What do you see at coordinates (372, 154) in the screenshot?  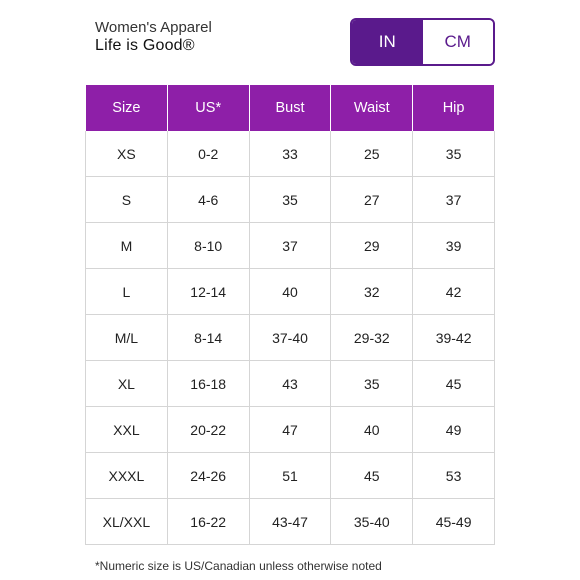 I see `cell-waist: 25` at bounding box center [372, 154].